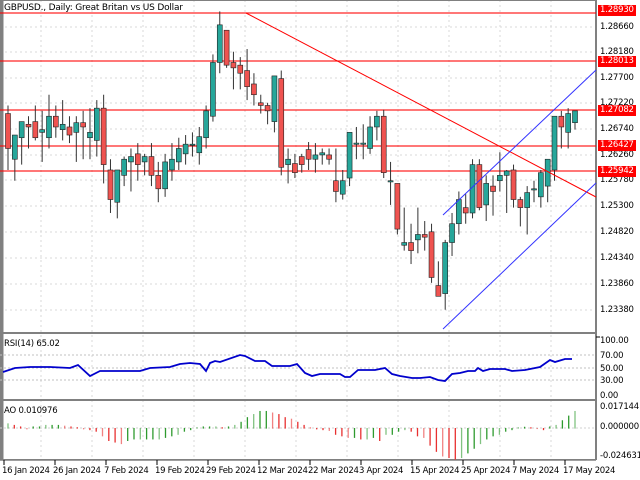  I want to click on price-tick: 1.24820, so click(617, 232).